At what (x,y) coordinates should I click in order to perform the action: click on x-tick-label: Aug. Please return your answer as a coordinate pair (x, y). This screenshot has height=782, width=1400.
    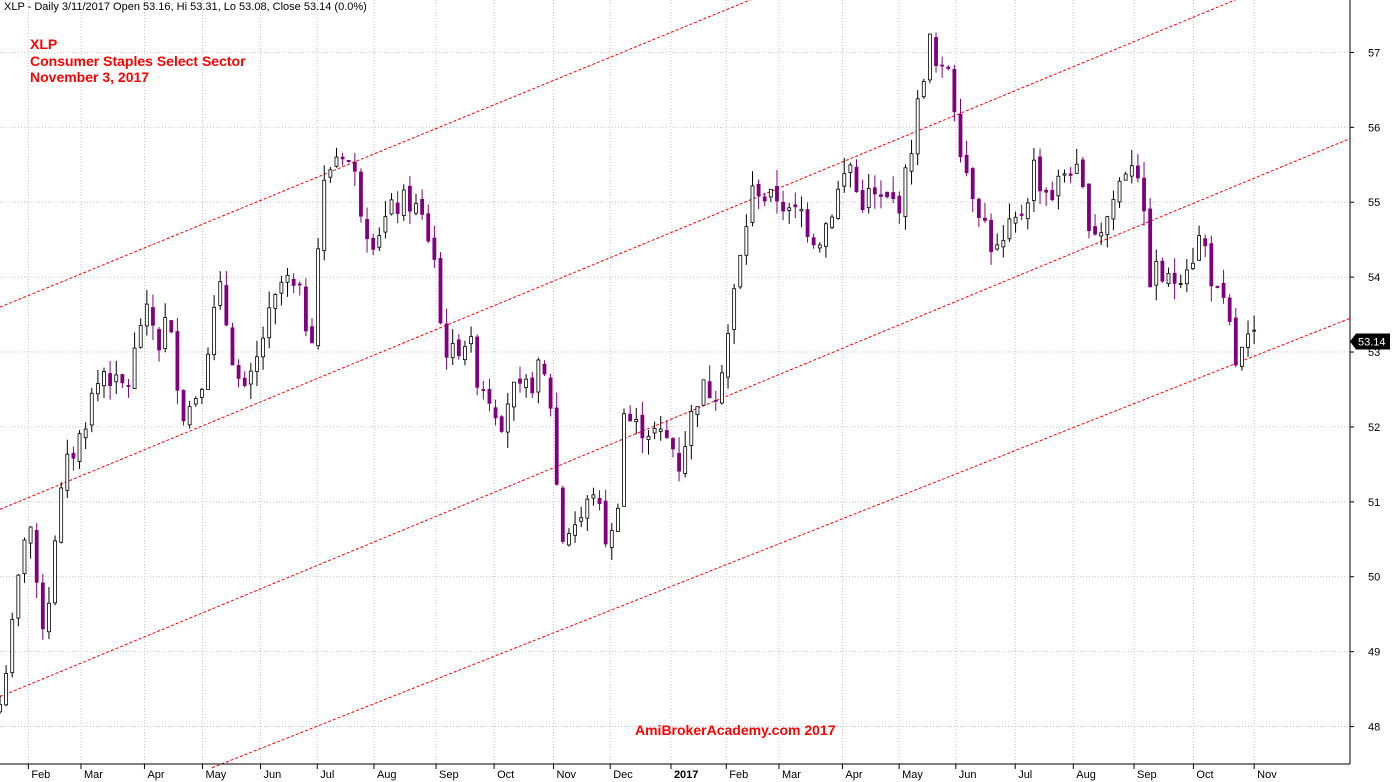
    Looking at the image, I should click on (1086, 775).